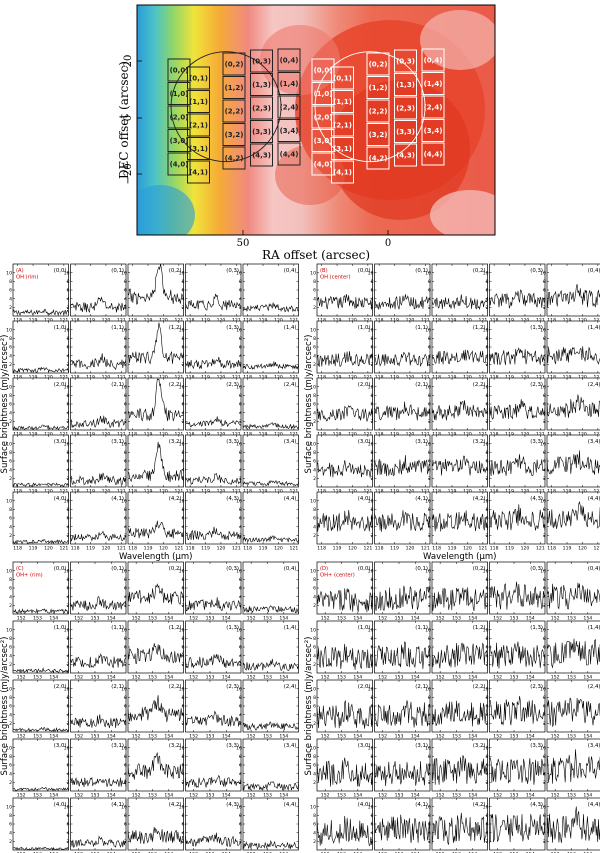 The height and width of the screenshot is (853, 600). I want to click on position-label: (4,0), so click(364, 499).